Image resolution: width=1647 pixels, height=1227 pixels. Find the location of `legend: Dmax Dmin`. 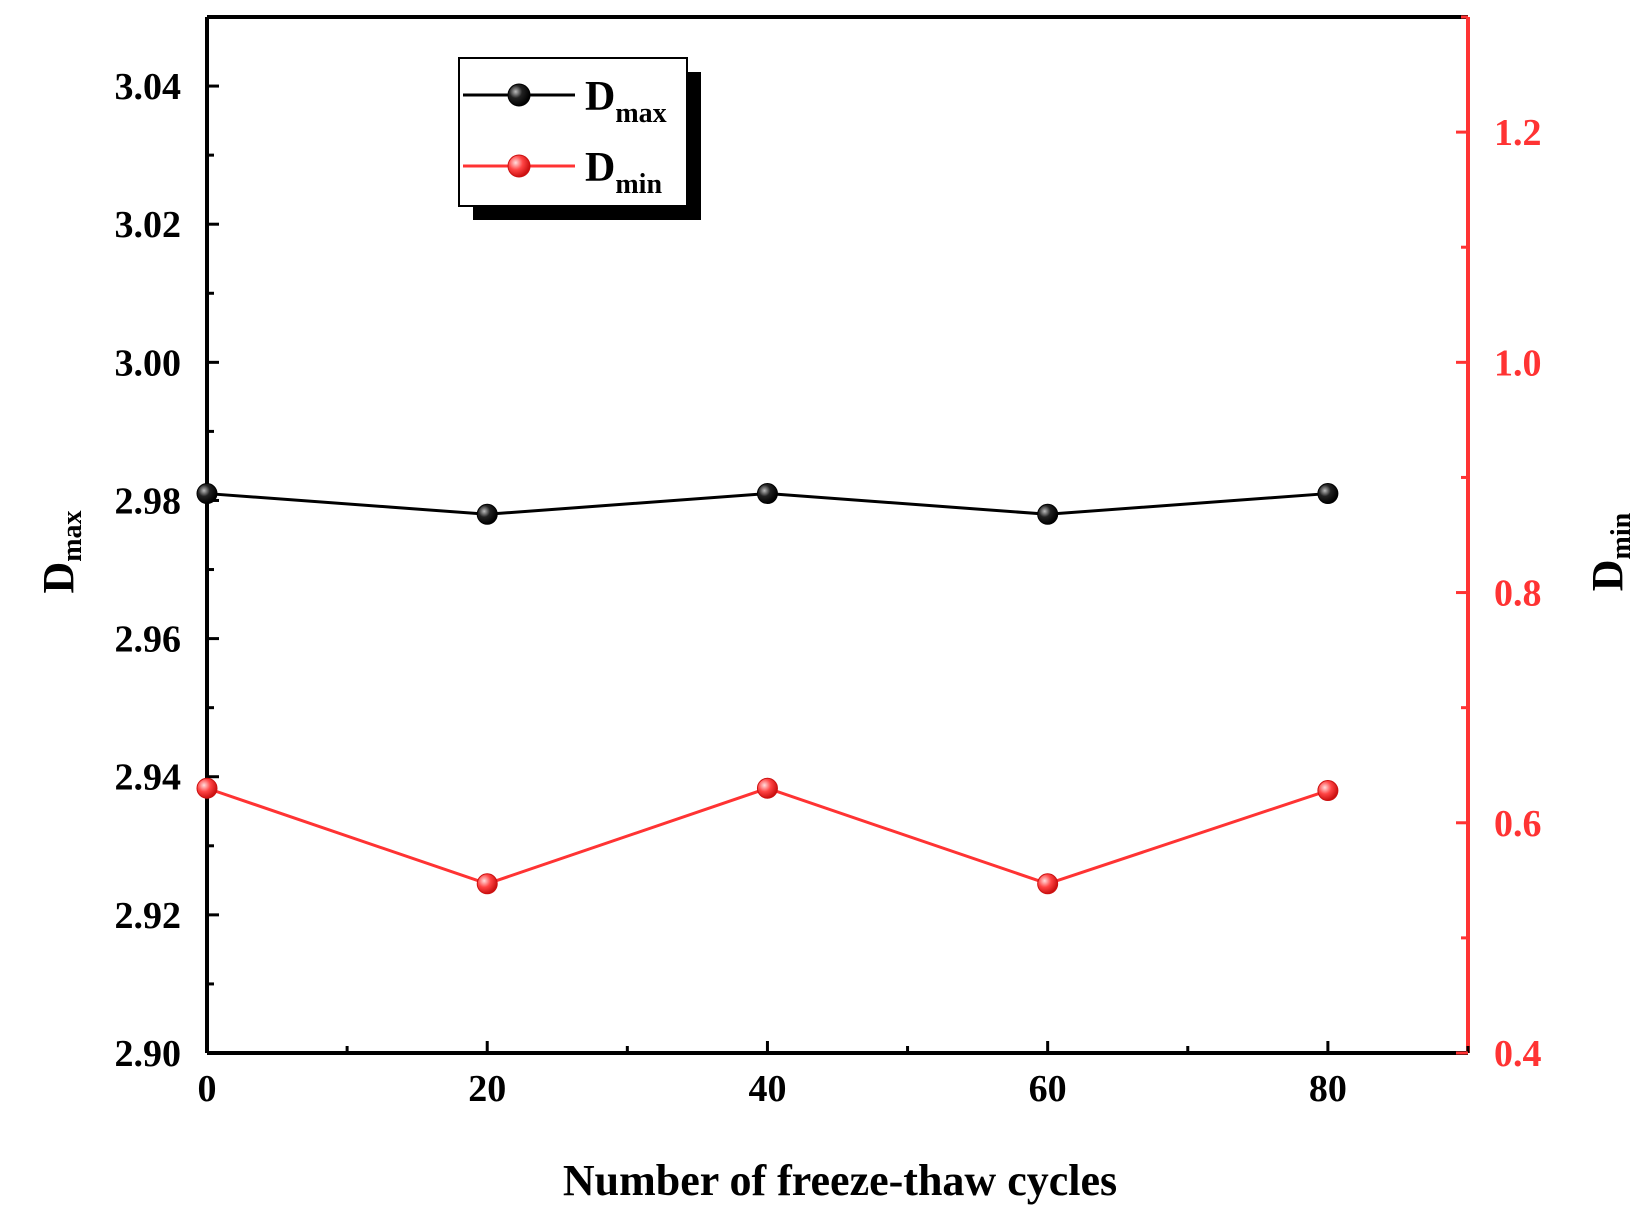

legend: Dmax Dmin is located at coordinates (579, 138).